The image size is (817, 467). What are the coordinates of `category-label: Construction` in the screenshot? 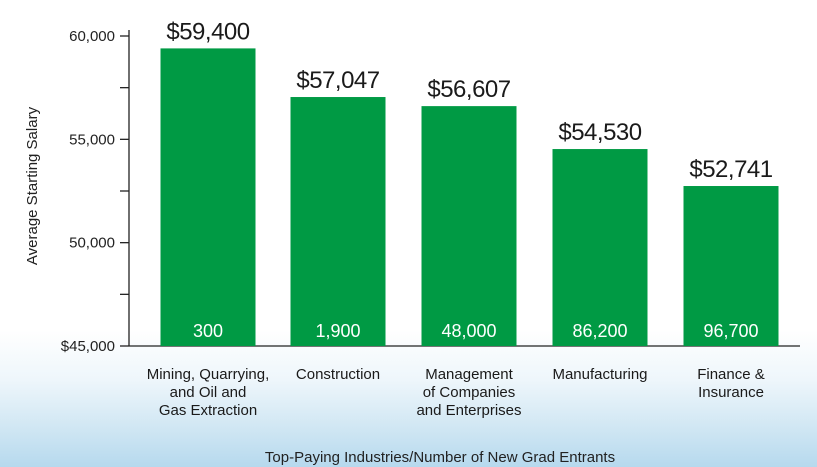 It's located at (338, 374).